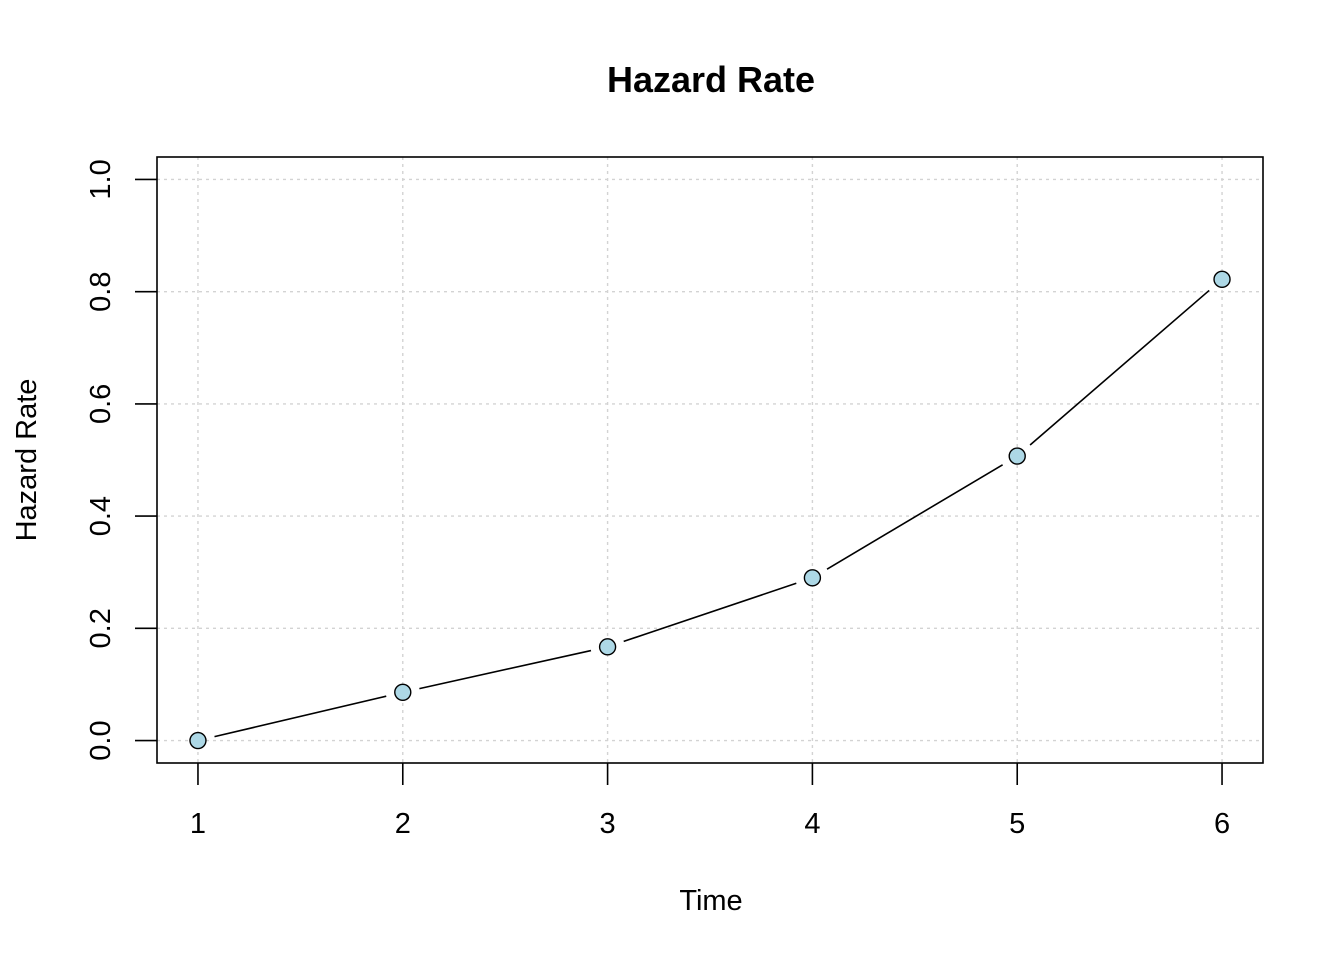 The height and width of the screenshot is (960, 1344). What do you see at coordinates (101, 628) in the screenshot?
I see `y-tick-label: 0.2` at bounding box center [101, 628].